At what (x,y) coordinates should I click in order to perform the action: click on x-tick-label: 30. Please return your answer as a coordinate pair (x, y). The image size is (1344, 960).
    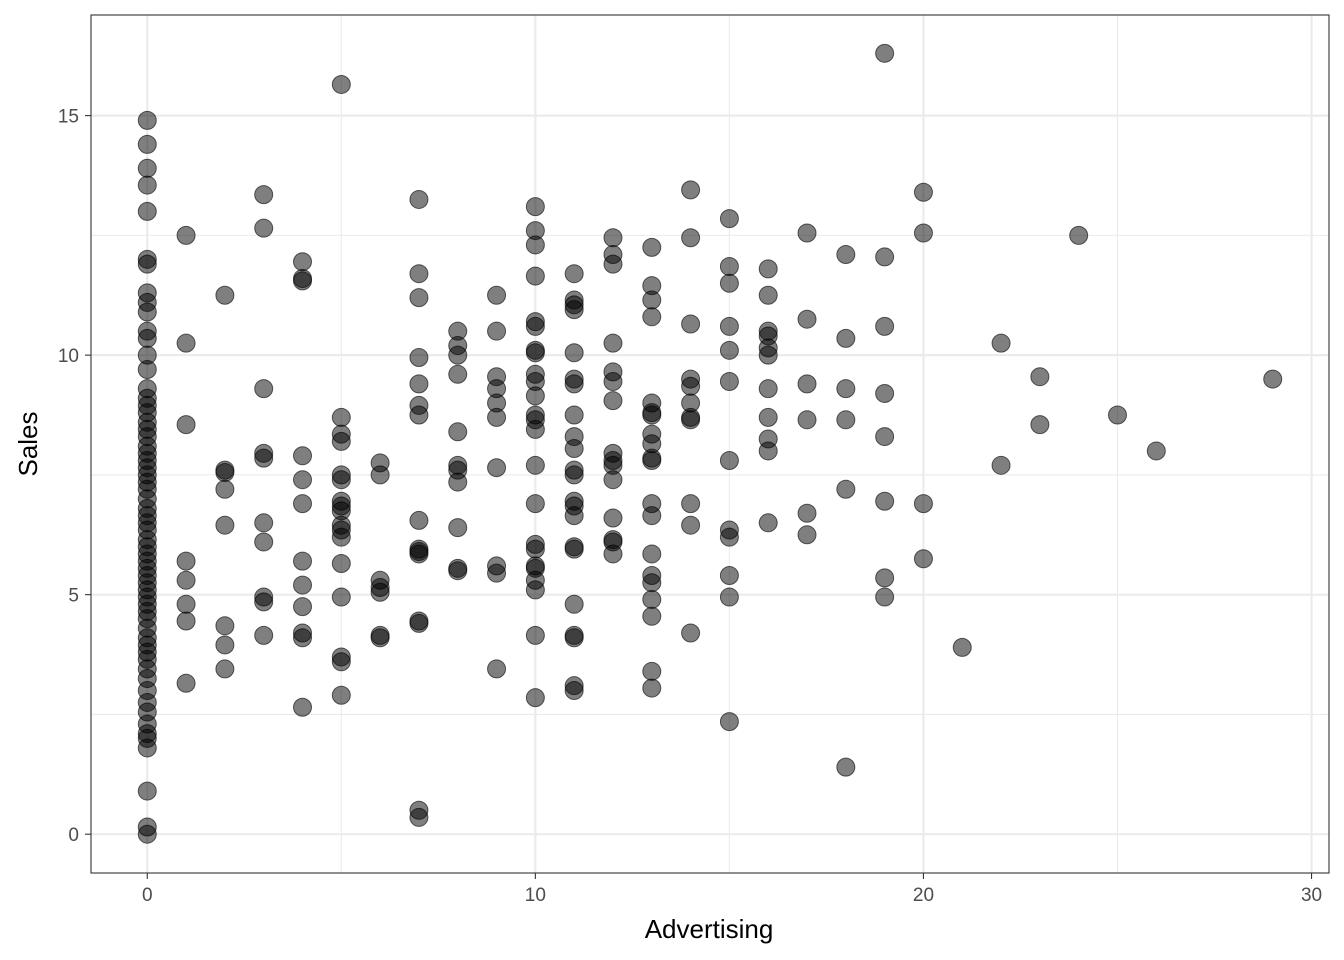
    Looking at the image, I should click on (1311, 895).